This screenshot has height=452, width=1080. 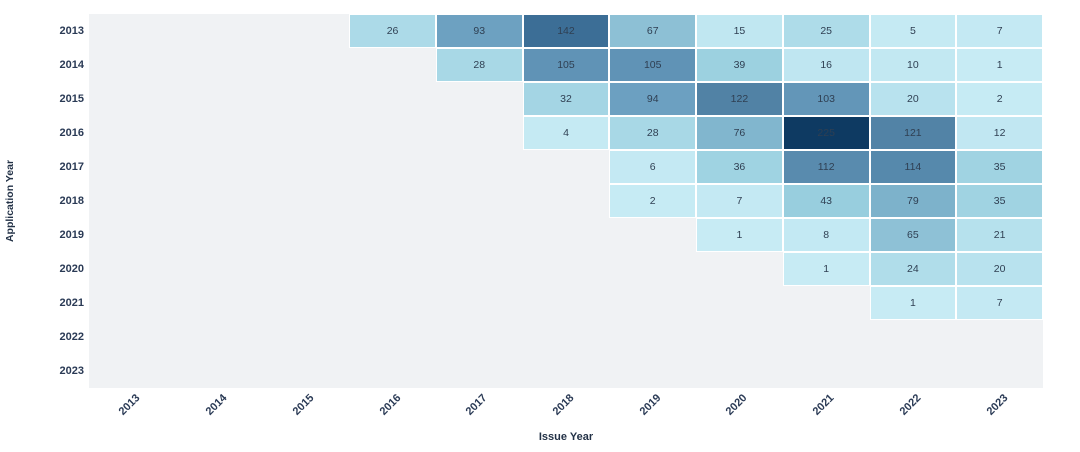 I want to click on heatmap-cell: 15, so click(x=739, y=31).